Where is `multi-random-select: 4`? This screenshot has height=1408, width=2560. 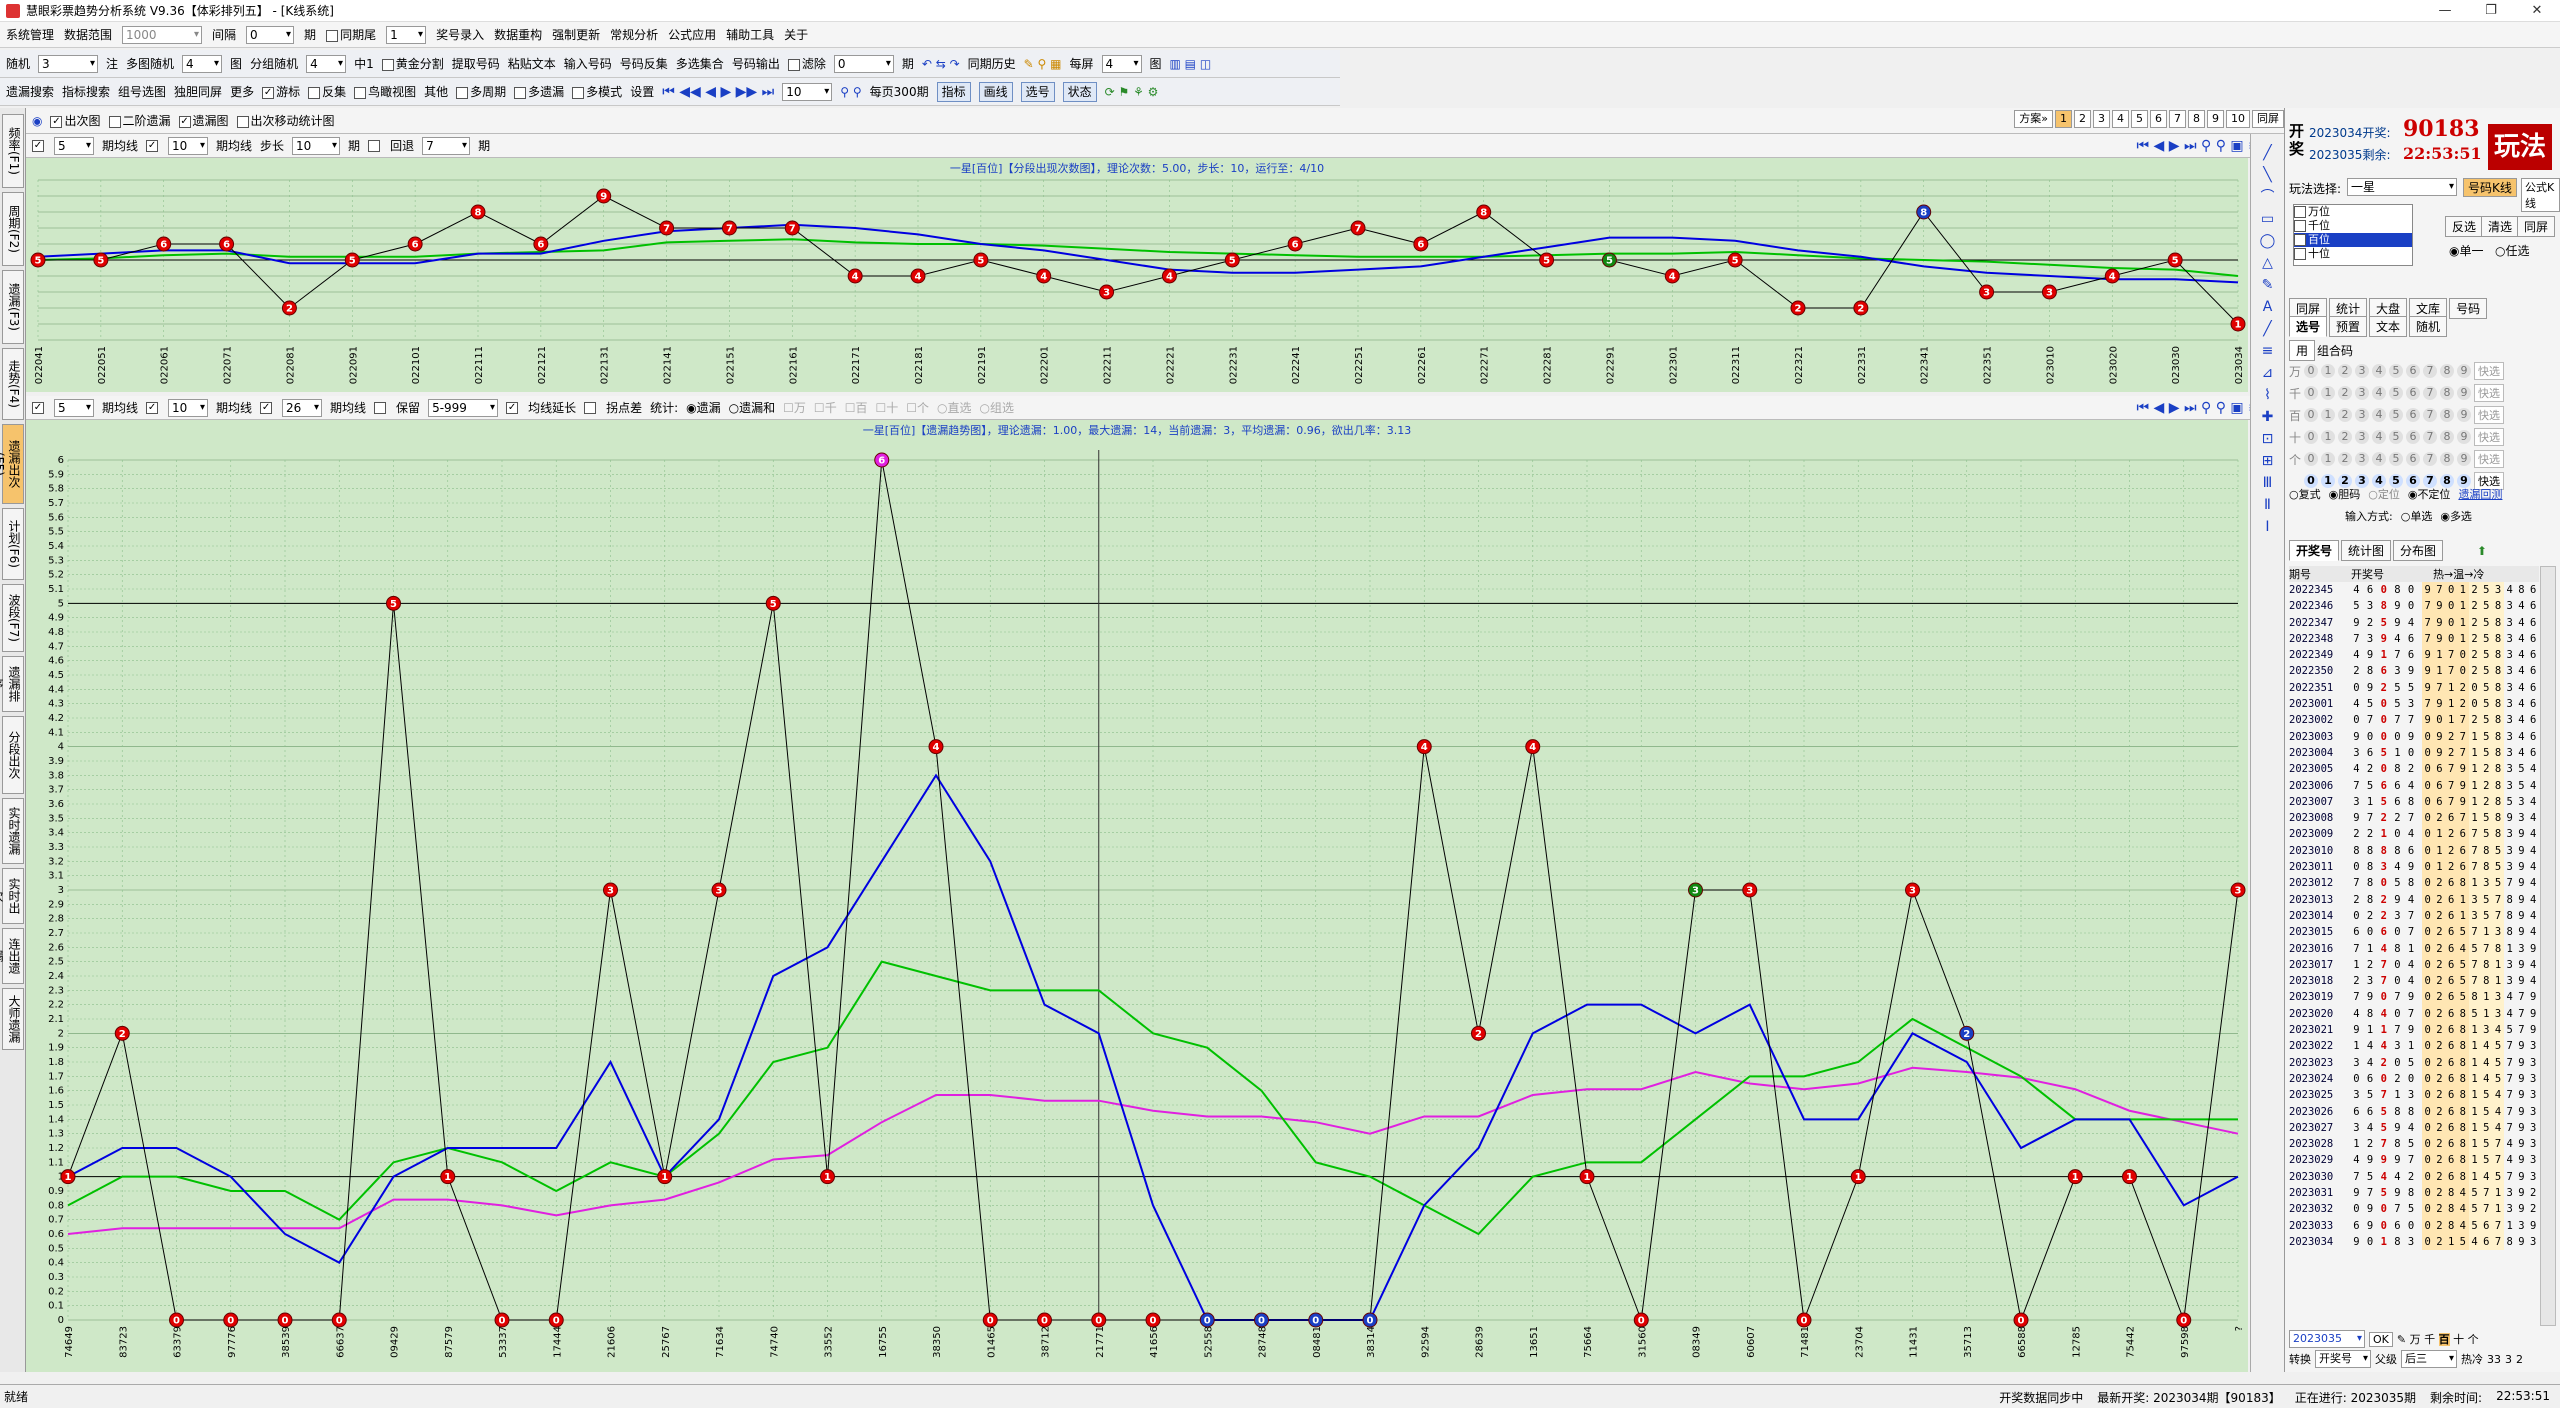
multi-random-select: 4 is located at coordinates (202, 63).